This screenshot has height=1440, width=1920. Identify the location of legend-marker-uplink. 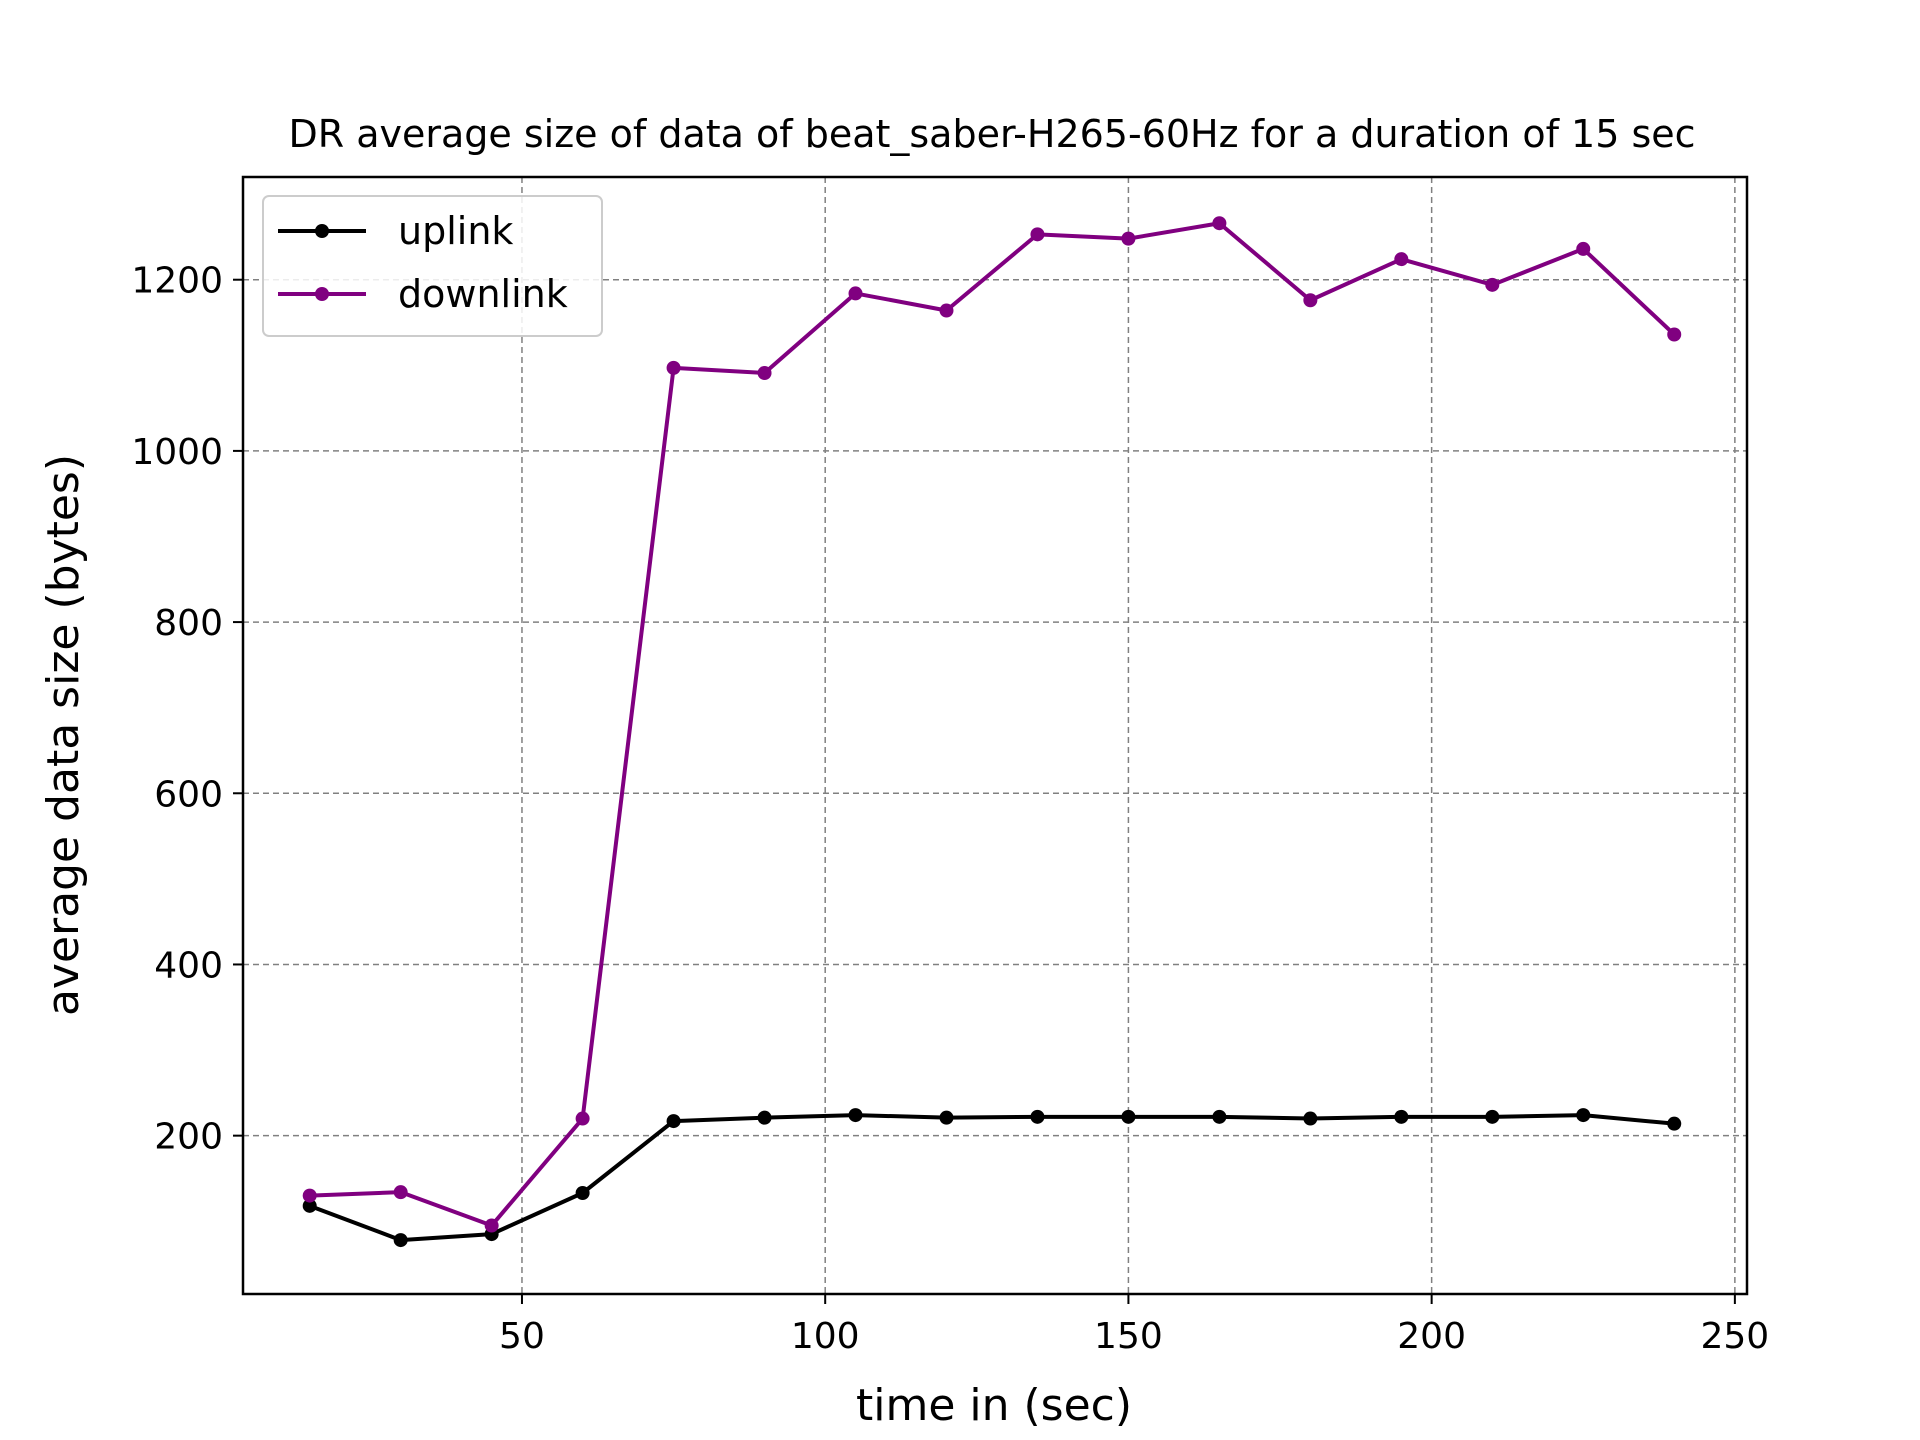
(322, 231).